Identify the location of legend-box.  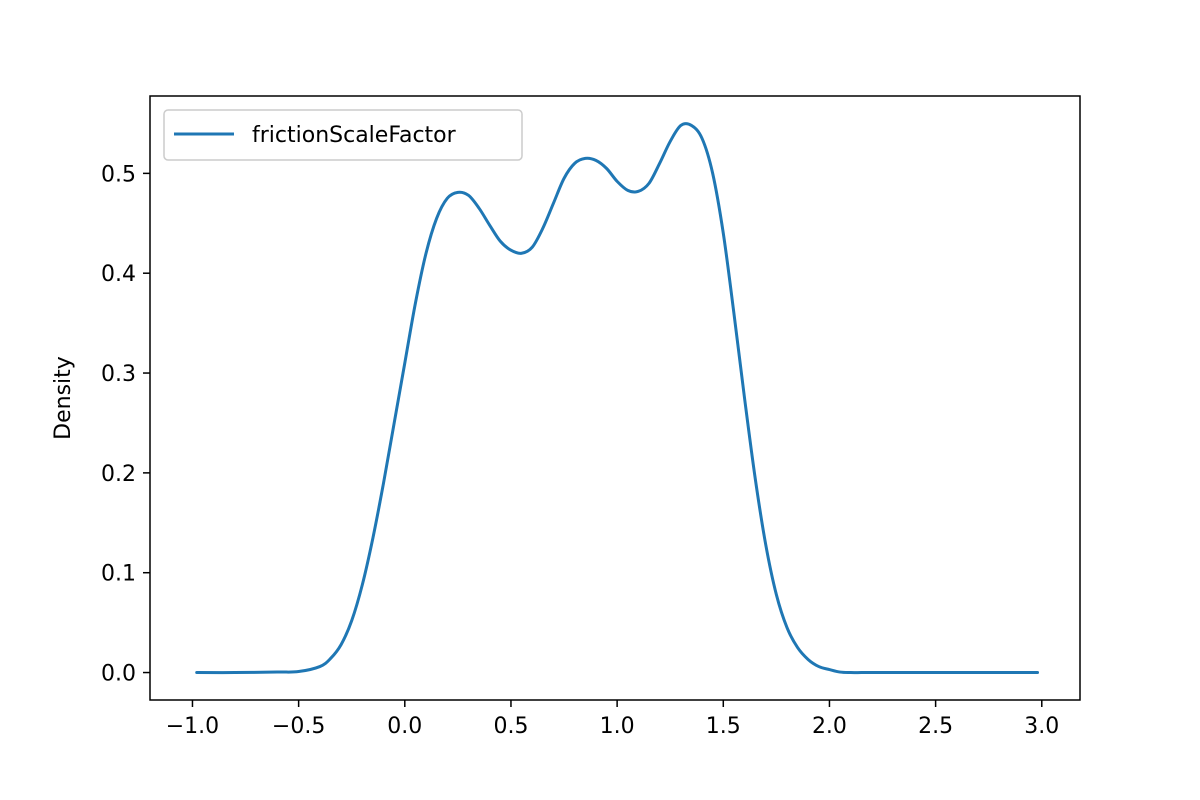
(343, 135).